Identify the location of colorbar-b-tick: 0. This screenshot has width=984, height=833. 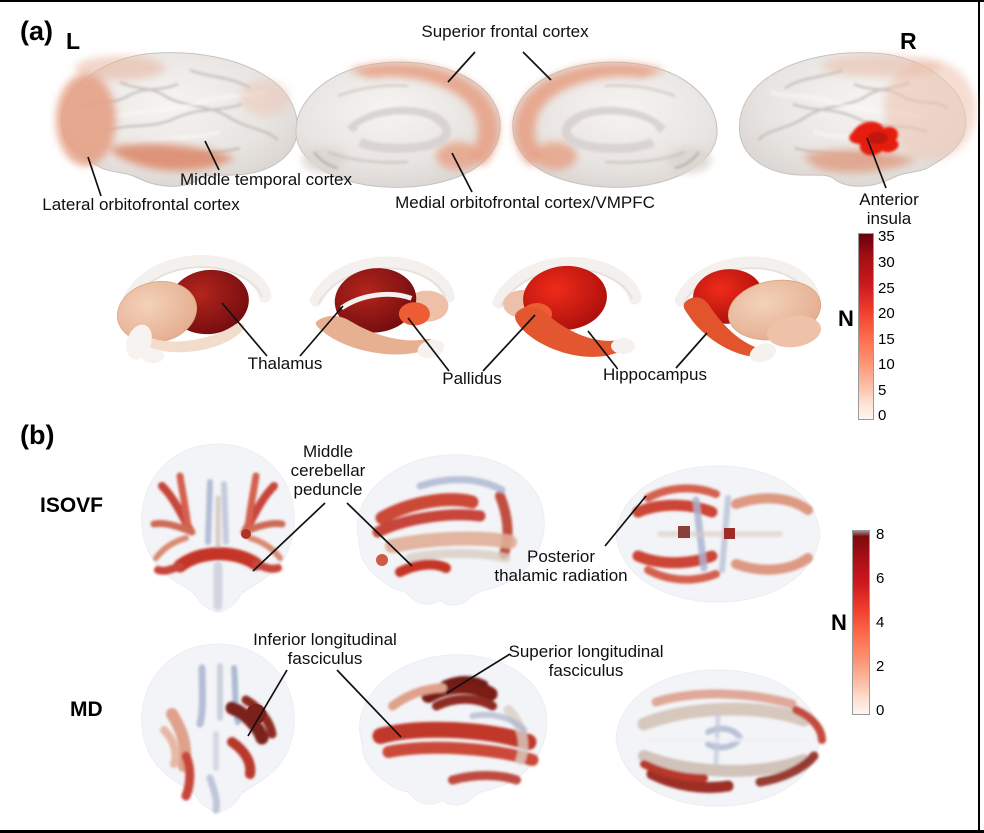
(880, 710).